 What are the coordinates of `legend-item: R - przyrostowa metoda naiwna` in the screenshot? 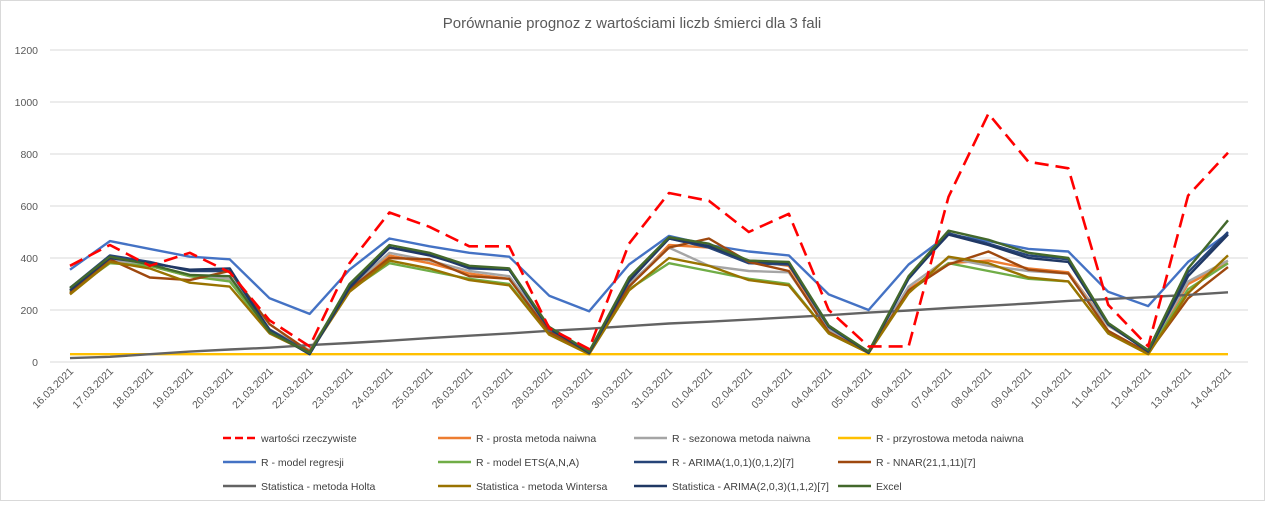 It's located at (931, 439).